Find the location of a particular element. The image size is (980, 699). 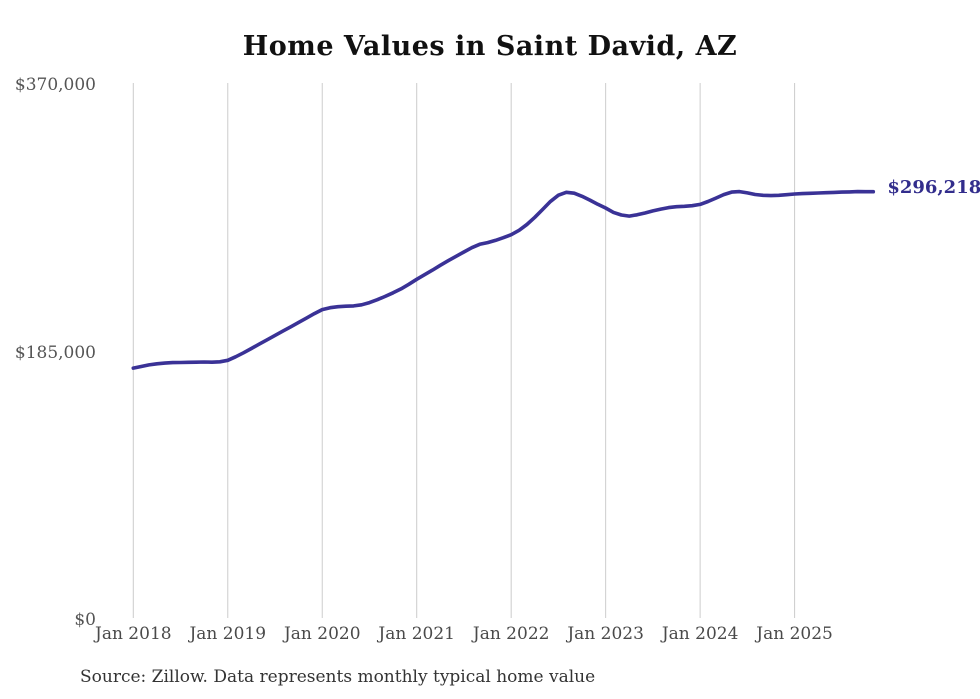

x-axis-tick-label: Jan 2020 is located at coordinates (322, 634).